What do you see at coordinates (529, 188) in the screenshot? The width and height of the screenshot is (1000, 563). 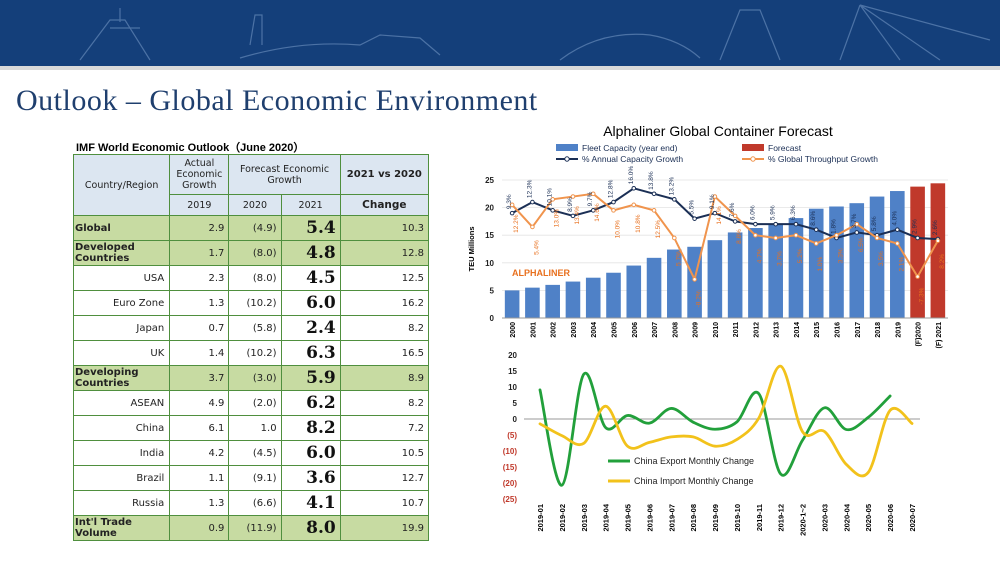 I see `capacity-label: 12.3%` at bounding box center [529, 188].